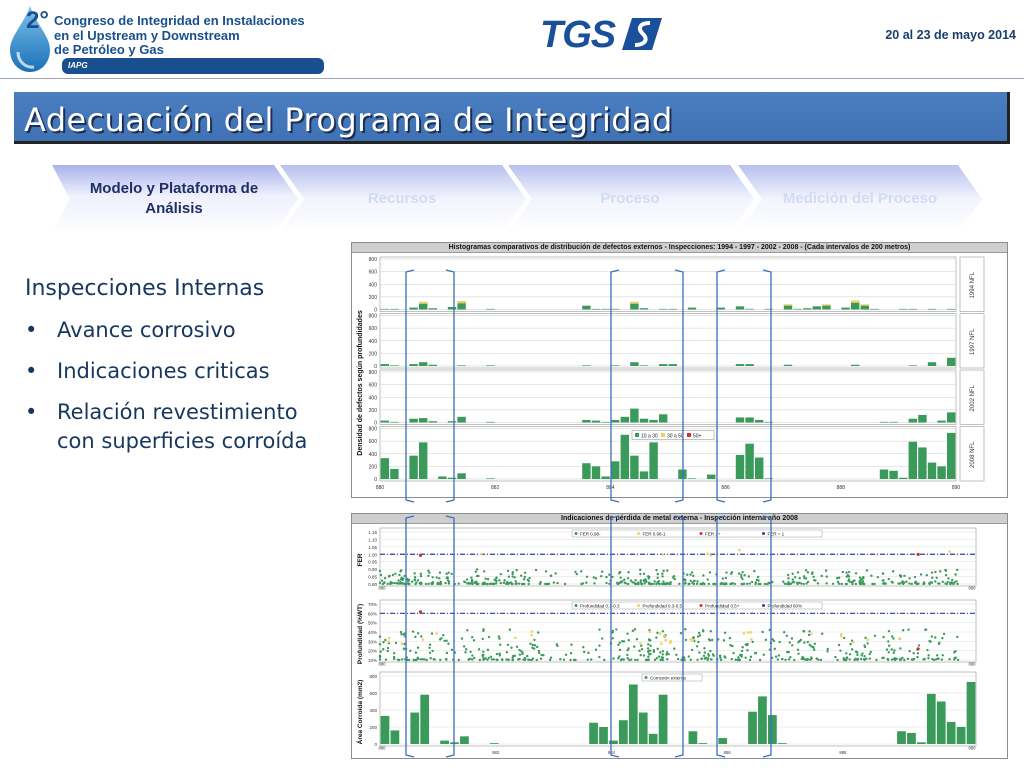 The image size is (1024, 768). What do you see at coordinates (372, 641) in the screenshot?
I see `y-tick-label: 30%` at bounding box center [372, 641].